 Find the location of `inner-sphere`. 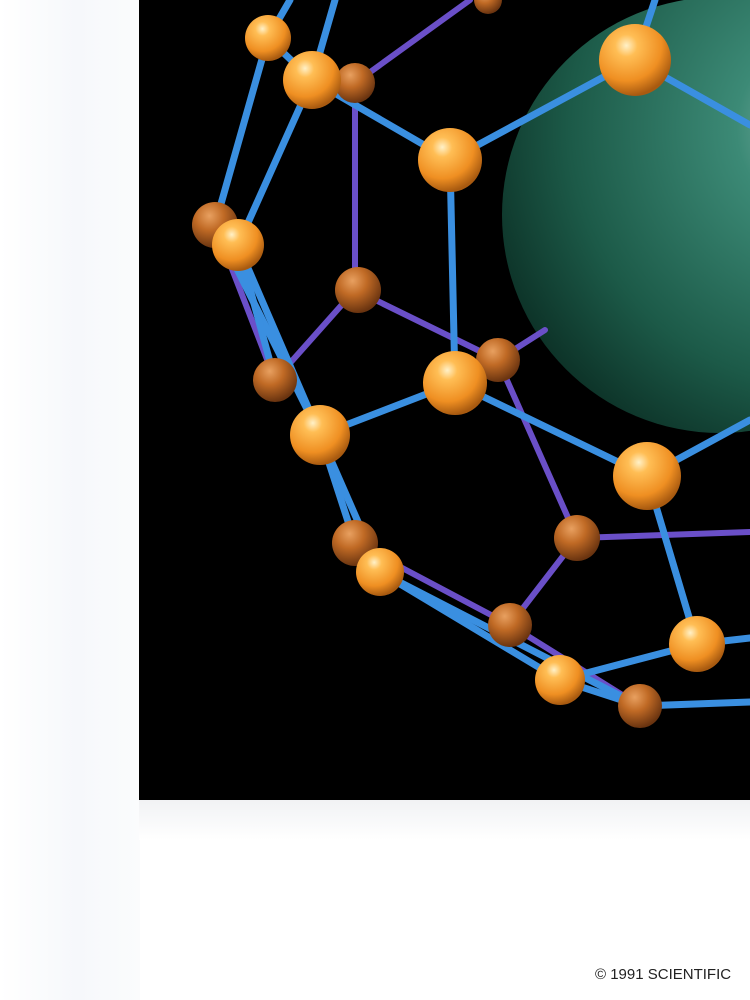

inner-sphere is located at coordinates (626, 216).